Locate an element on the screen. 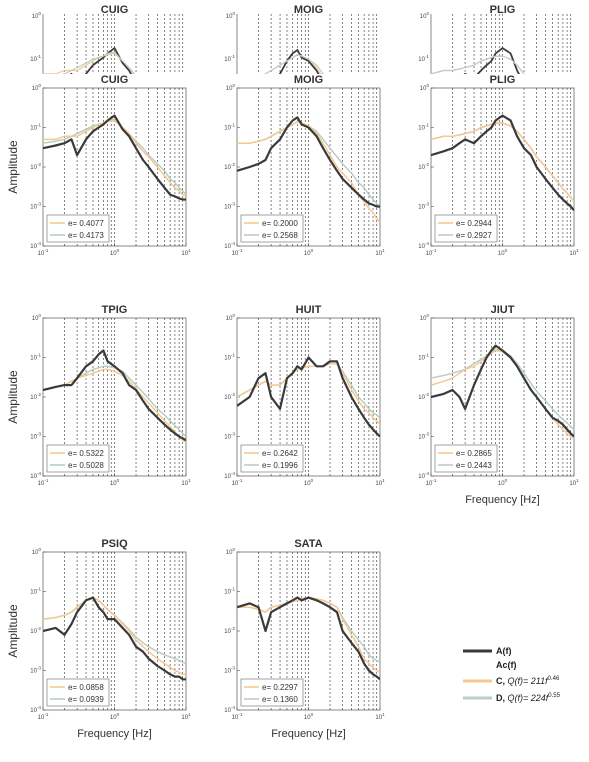  panel-title: PLIG is located at coordinates (503, 80).